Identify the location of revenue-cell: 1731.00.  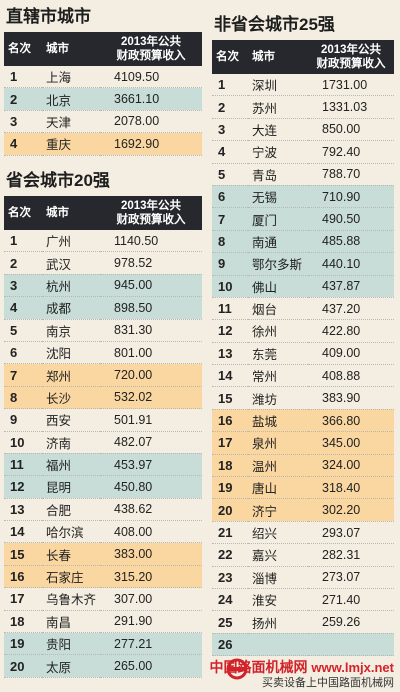
(351, 85).